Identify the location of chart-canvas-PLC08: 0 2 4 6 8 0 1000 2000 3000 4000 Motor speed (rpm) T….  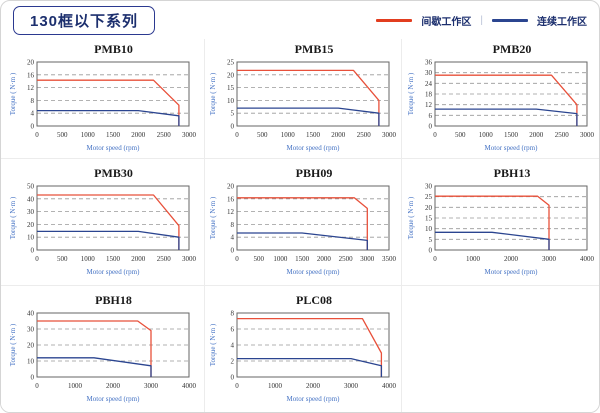
(303, 357).